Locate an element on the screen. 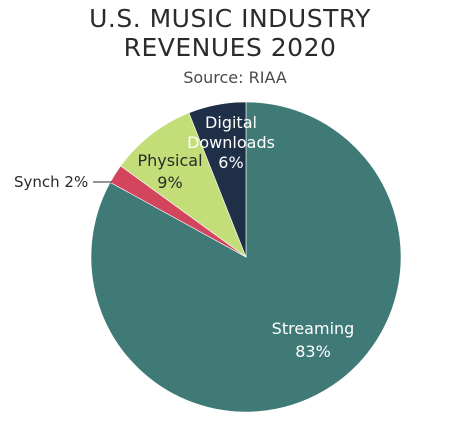  digital-downloads-value-label: 6% is located at coordinates (230, 162).